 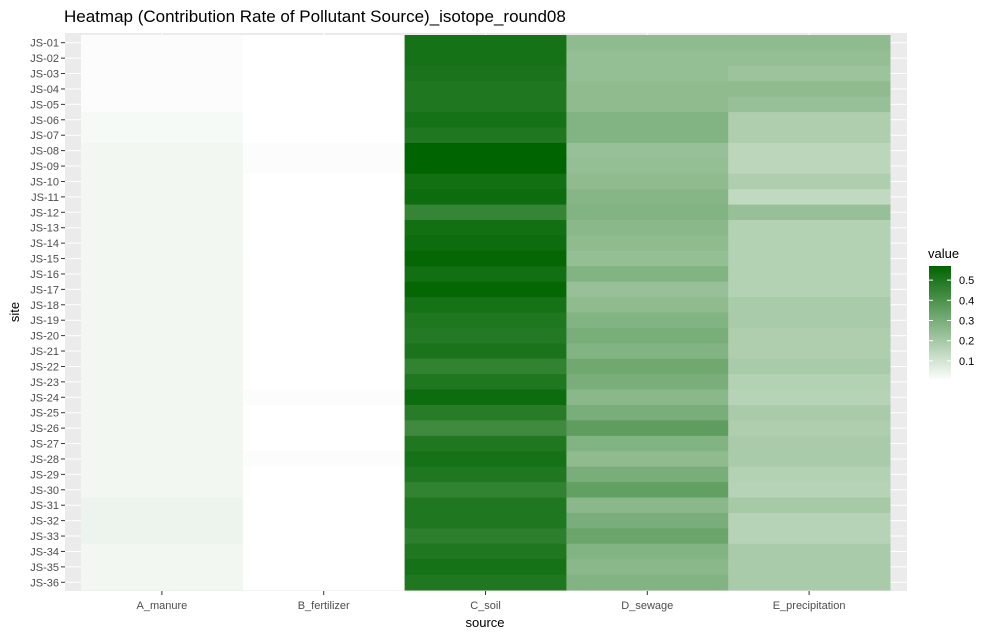 What do you see at coordinates (647, 289) in the screenshot?
I see `heatmap-cell-js-17-d_sewage` at bounding box center [647, 289].